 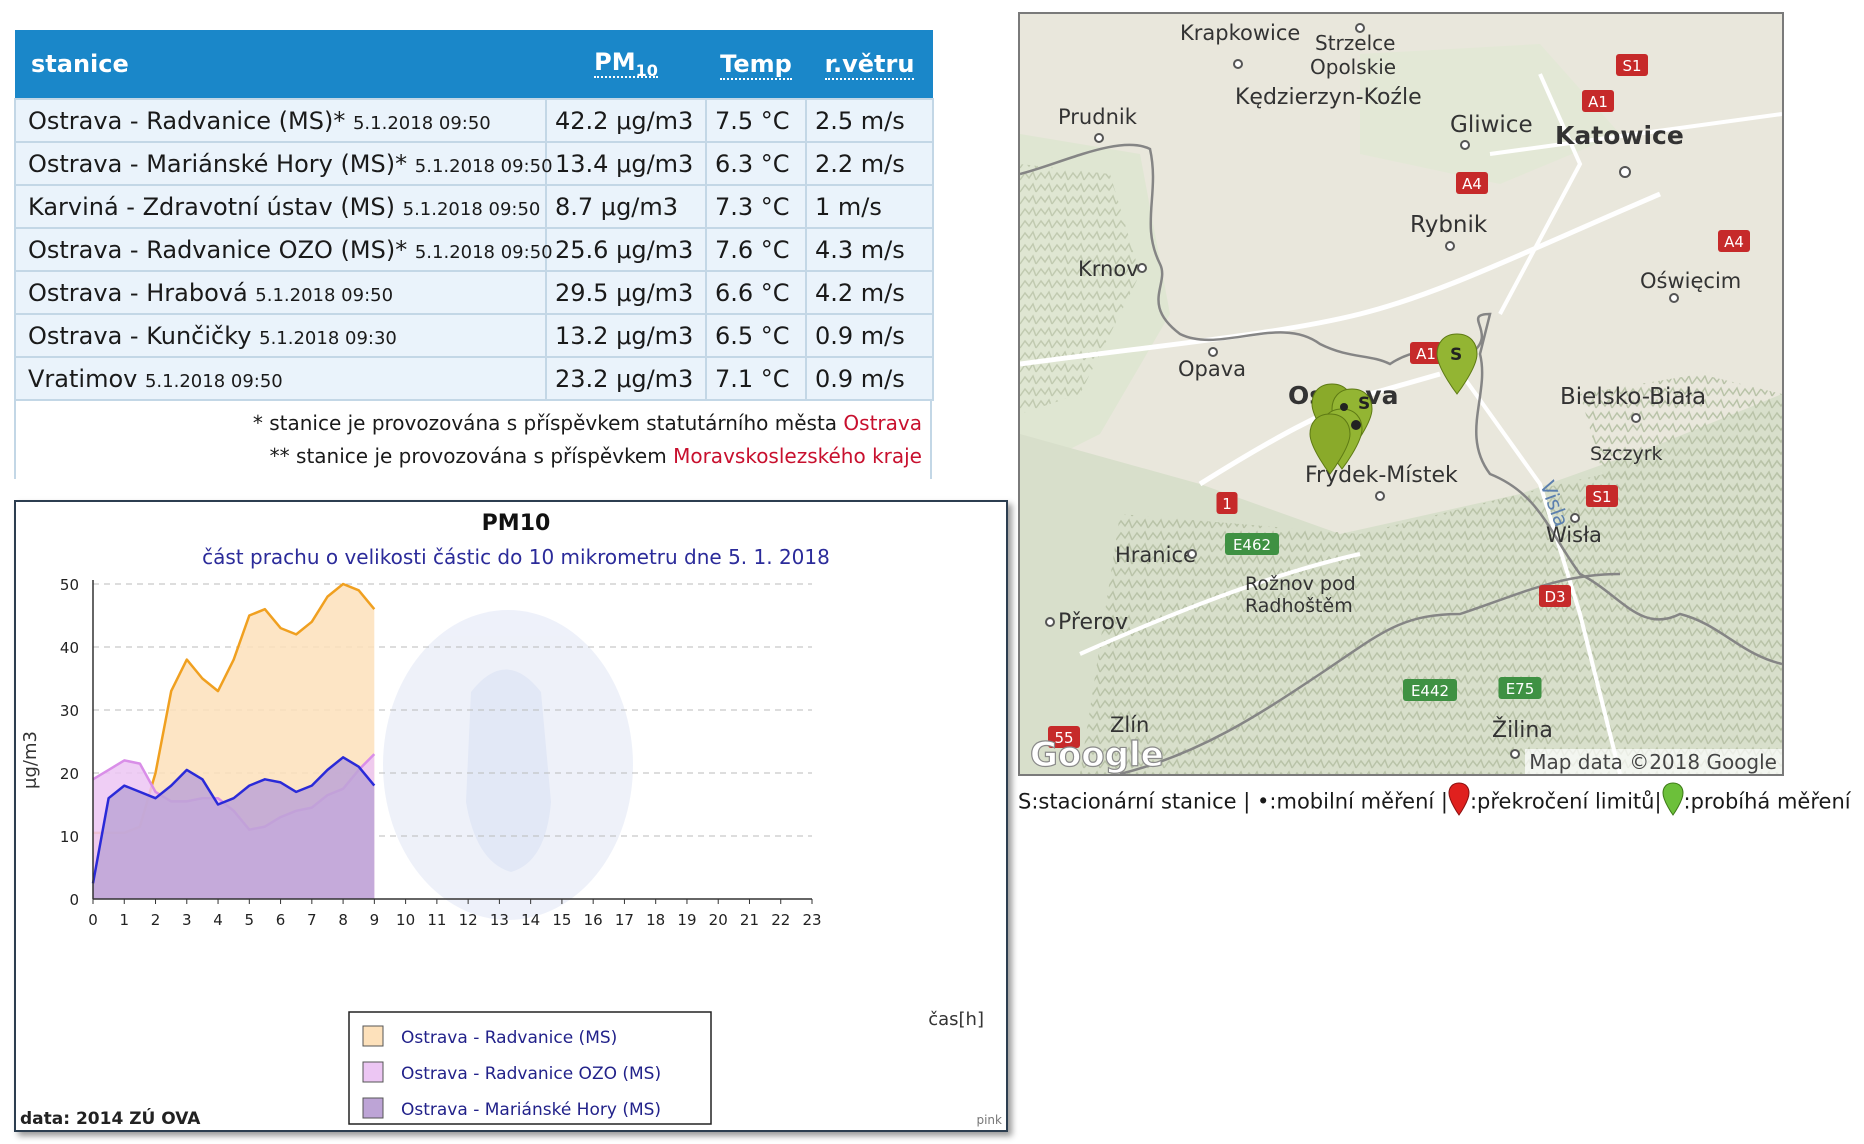 I want to click on station-name-cell: Vratimov 5.1.2018 09:50, so click(x=280, y=378).